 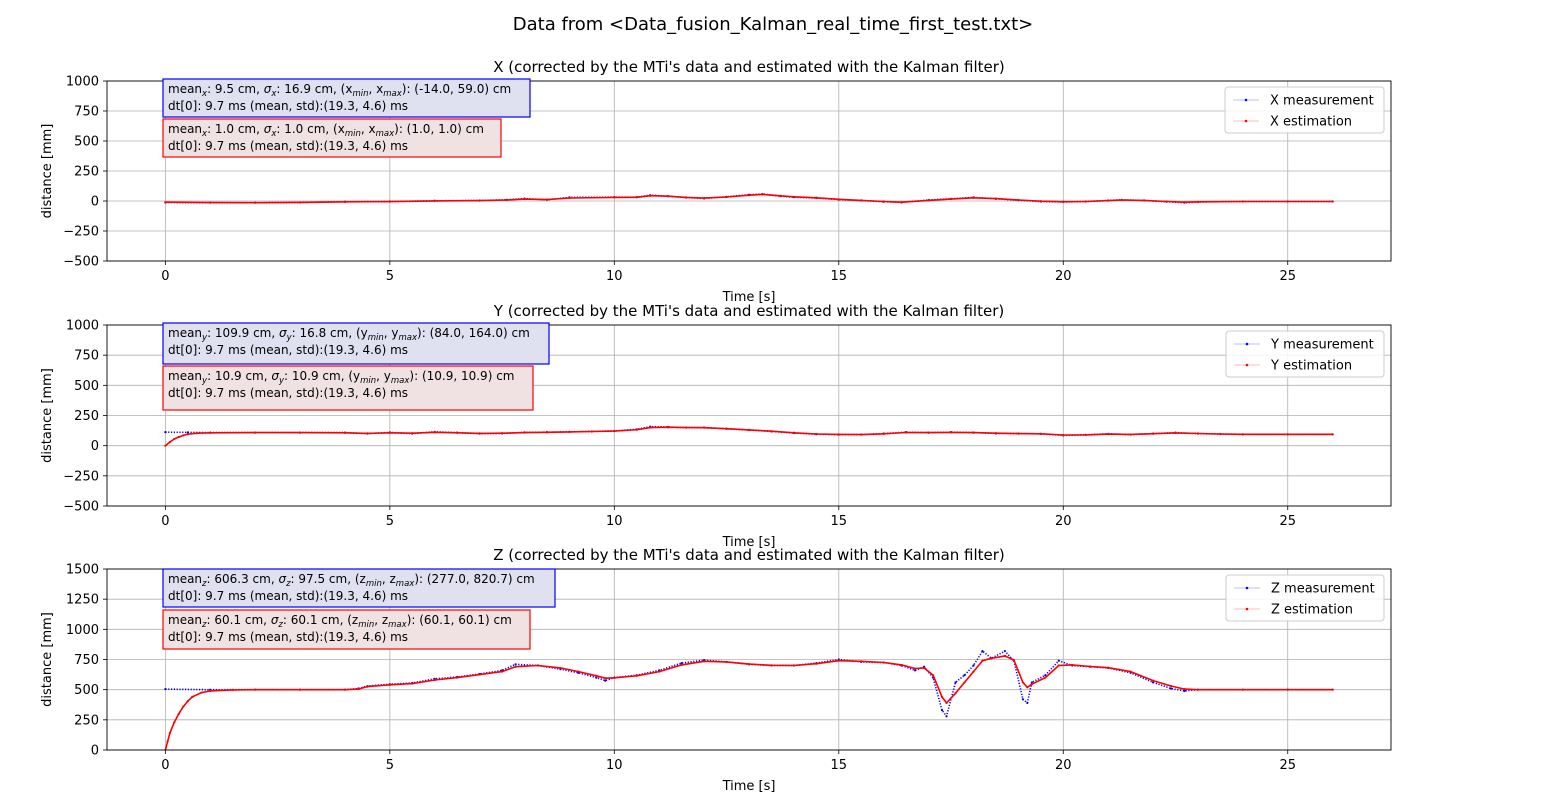 I want to click on legend-frame, so click(x=1304, y=110).